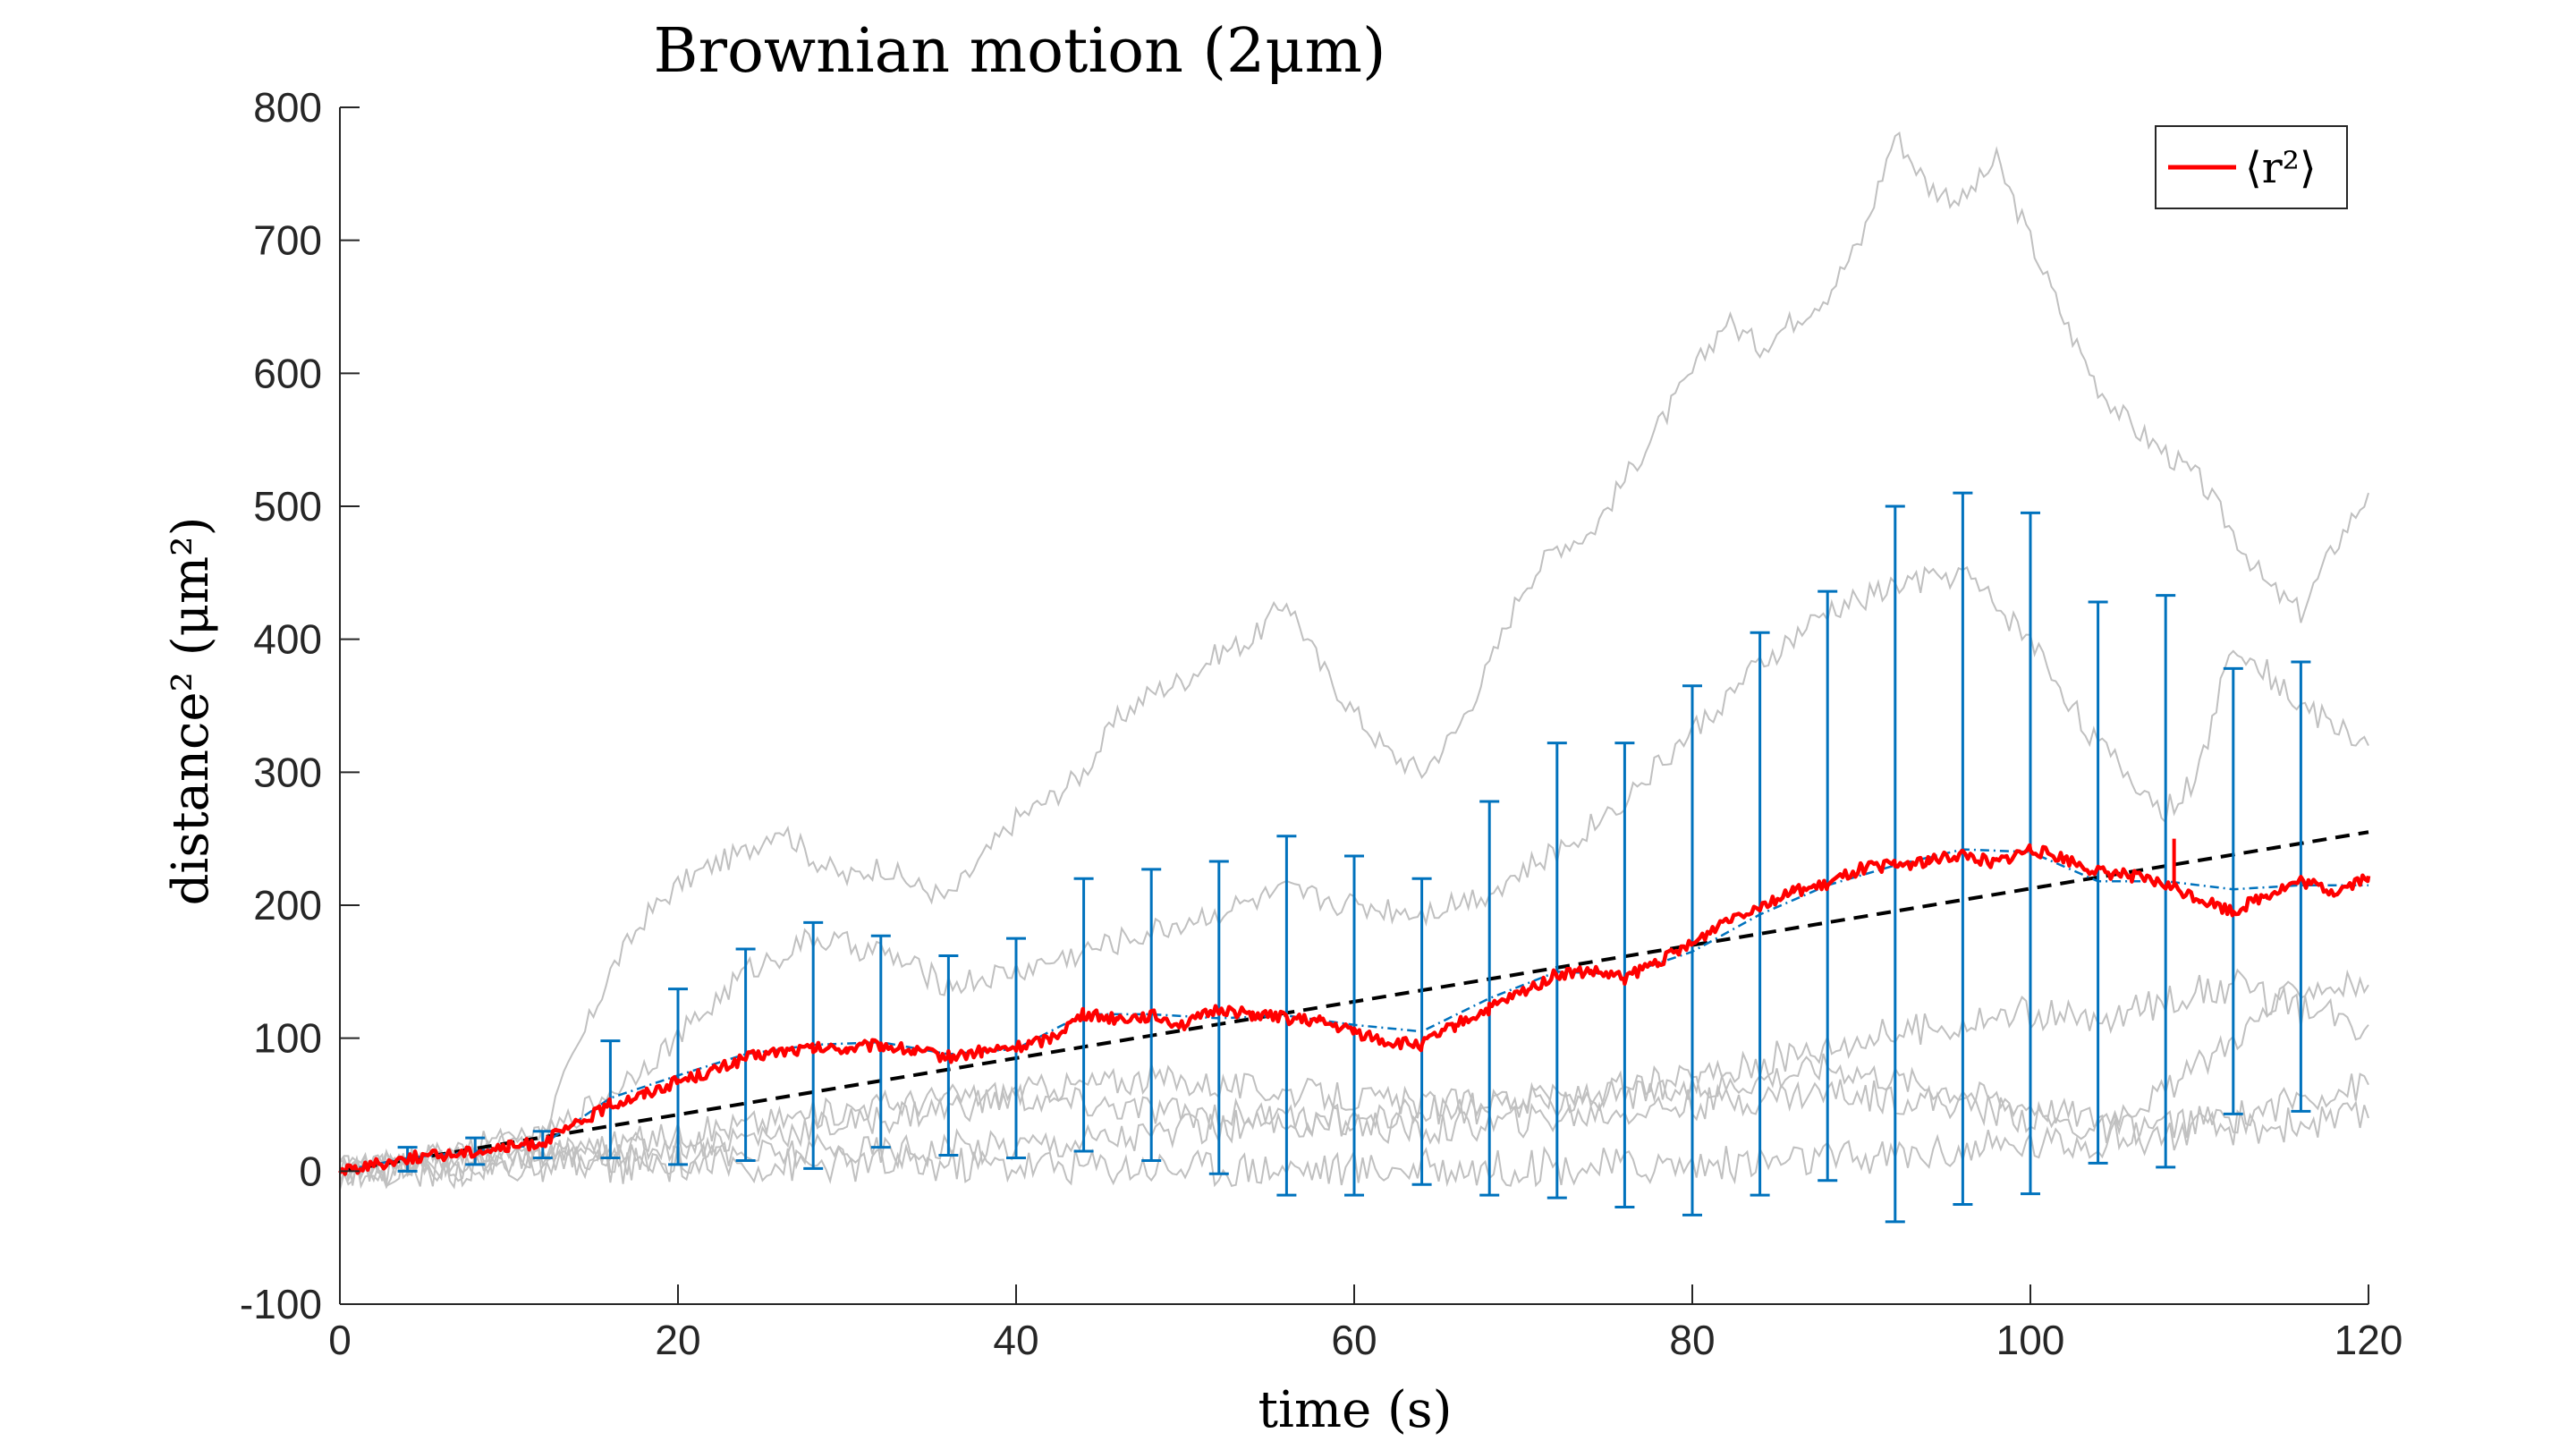  What do you see at coordinates (1692, 1340) in the screenshot?
I see `x-tick-label-80: 80` at bounding box center [1692, 1340].